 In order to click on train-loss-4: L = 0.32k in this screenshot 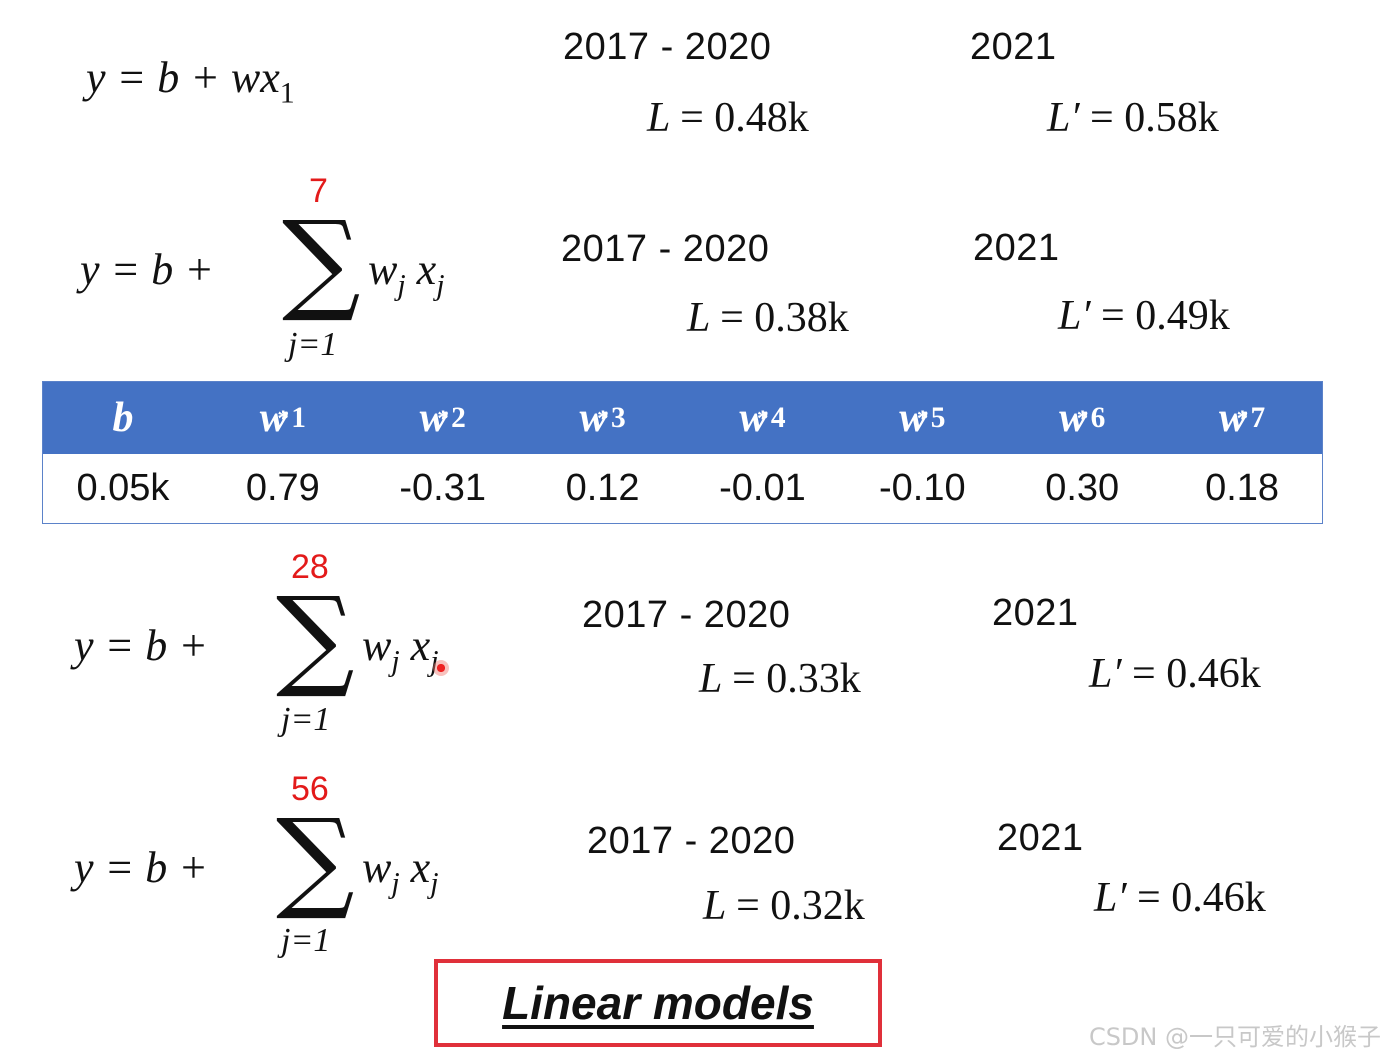, I will do `click(784, 906)`.